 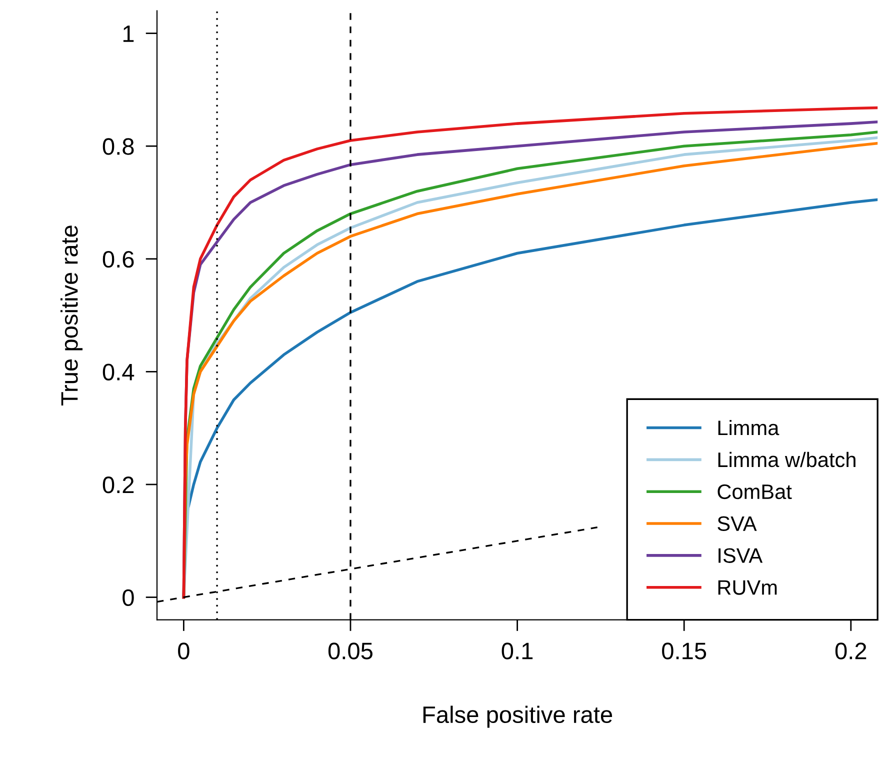 What do you see at coordinates (737, 524) in the screenshot?
I see `legend-label: SVA` at bounding box center [737, 524].